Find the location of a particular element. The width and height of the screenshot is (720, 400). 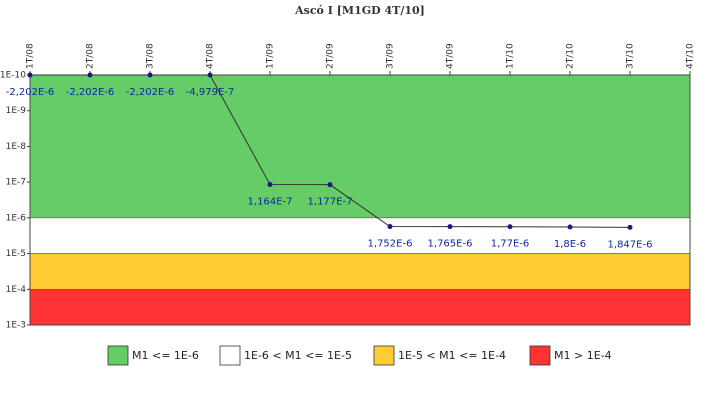

x-tick-label: 2T/10 is located at coordinates (571, 56).